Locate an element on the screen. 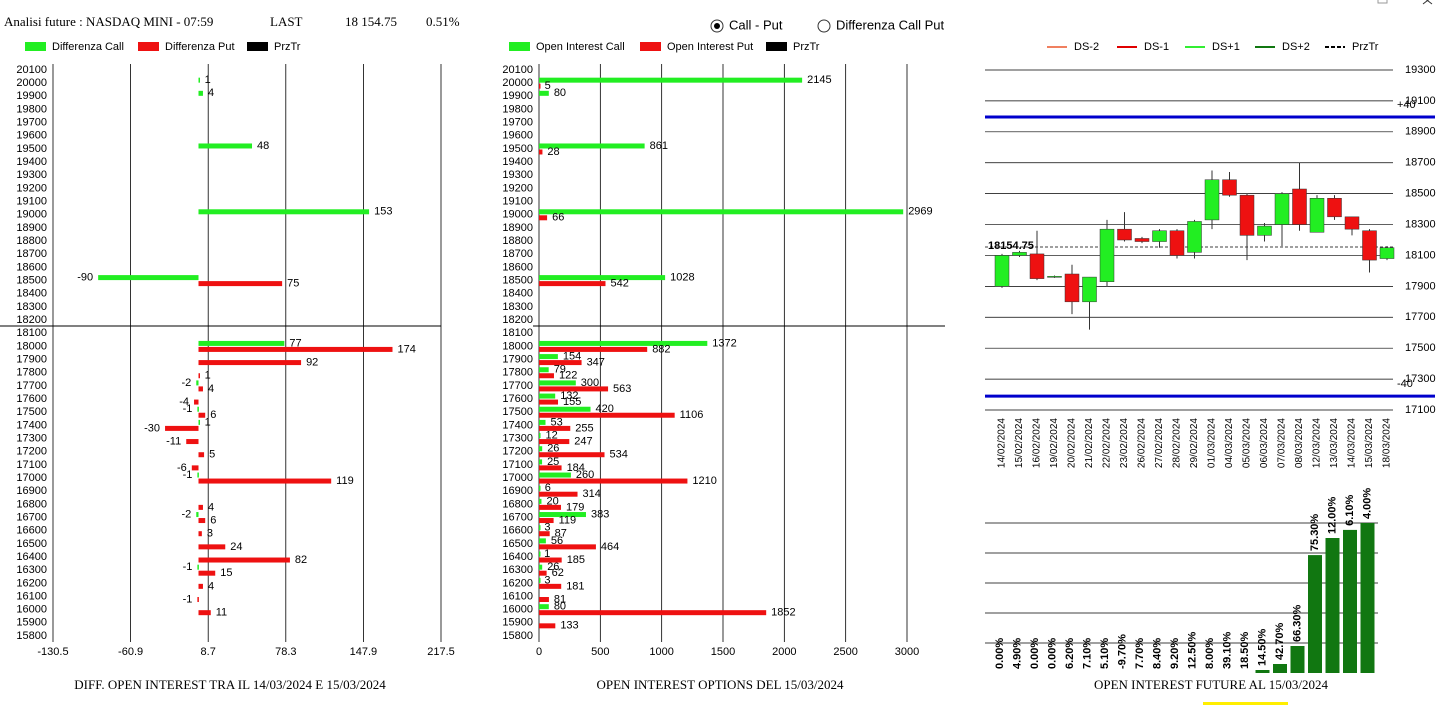 Image resolution: width=1448 pixels, height=705 pixels. y-tick-label: 19500 is located at coordinates (517, 149).